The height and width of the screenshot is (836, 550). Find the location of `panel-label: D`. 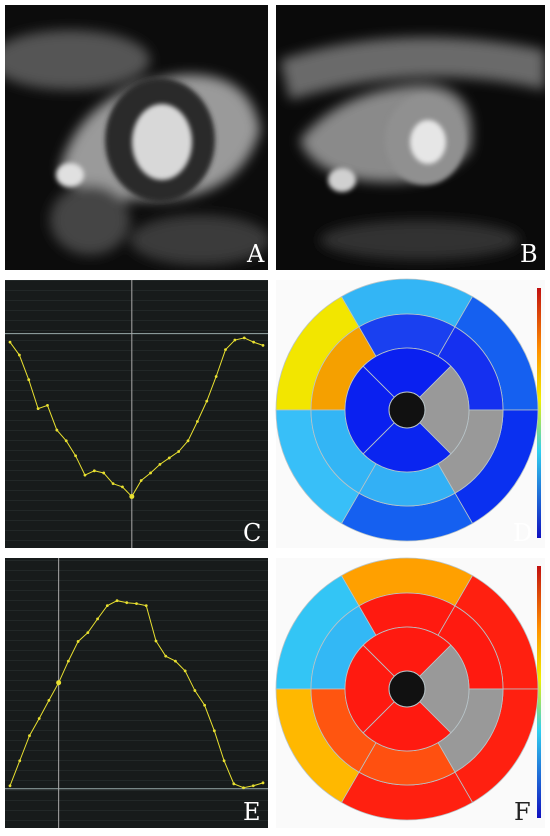

panel-label: D is located at coordinates (522, 533).